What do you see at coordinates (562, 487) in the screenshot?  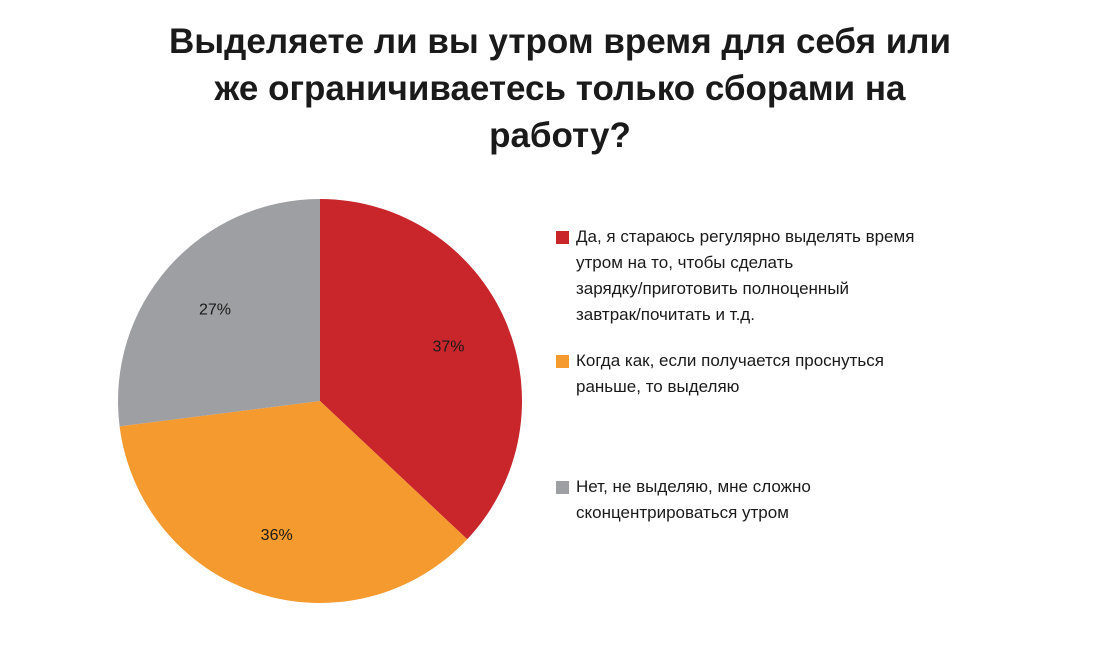 I see `legend-swatch-no` at bounding box center [562, 487].